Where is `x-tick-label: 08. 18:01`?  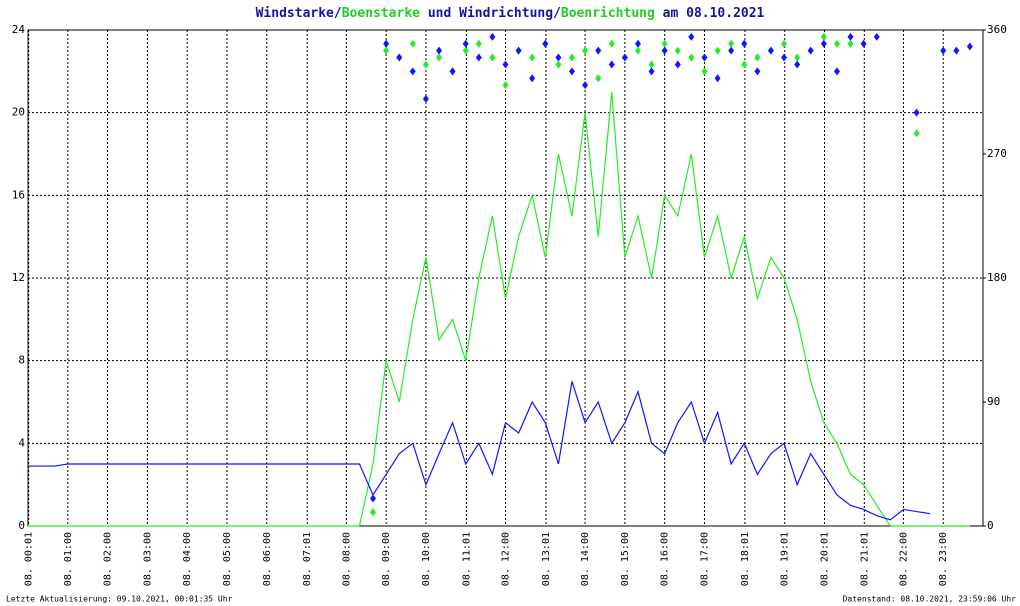
x-tick-label: 08. 18:01 is located at coordinates (745, 559).